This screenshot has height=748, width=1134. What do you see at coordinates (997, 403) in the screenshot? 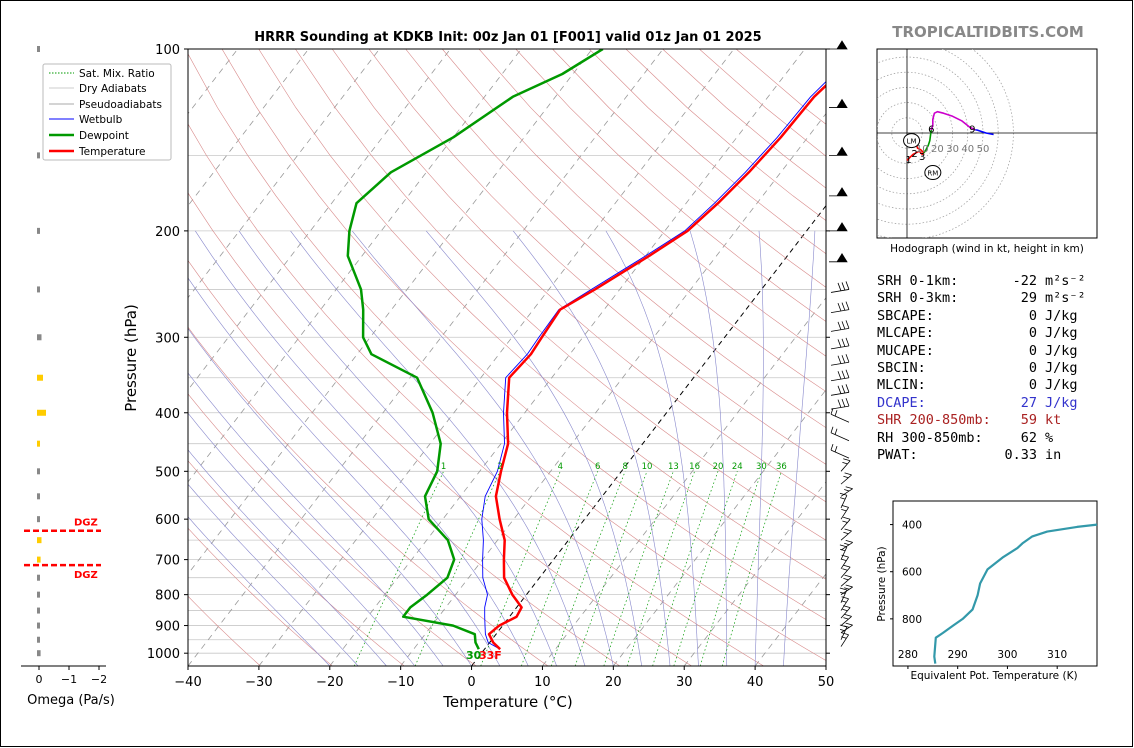
I see `param-row: DCAPE: 27 J/kg` at bounding box center [997, 403].